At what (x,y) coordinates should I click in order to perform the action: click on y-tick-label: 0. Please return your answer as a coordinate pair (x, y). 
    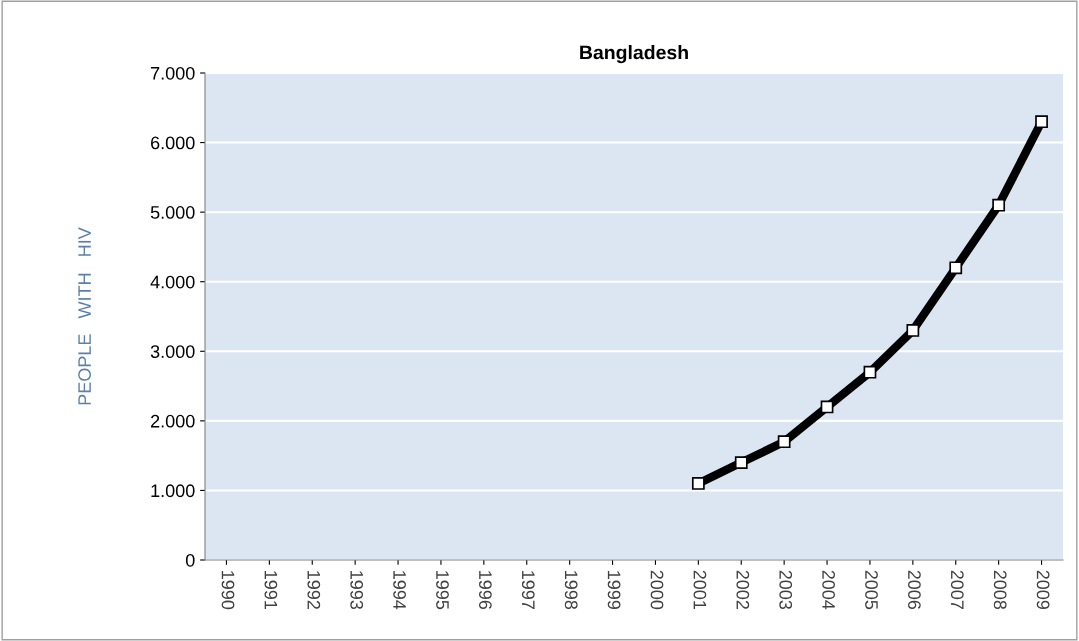
    Looking at the image, I should click on (190, 560).